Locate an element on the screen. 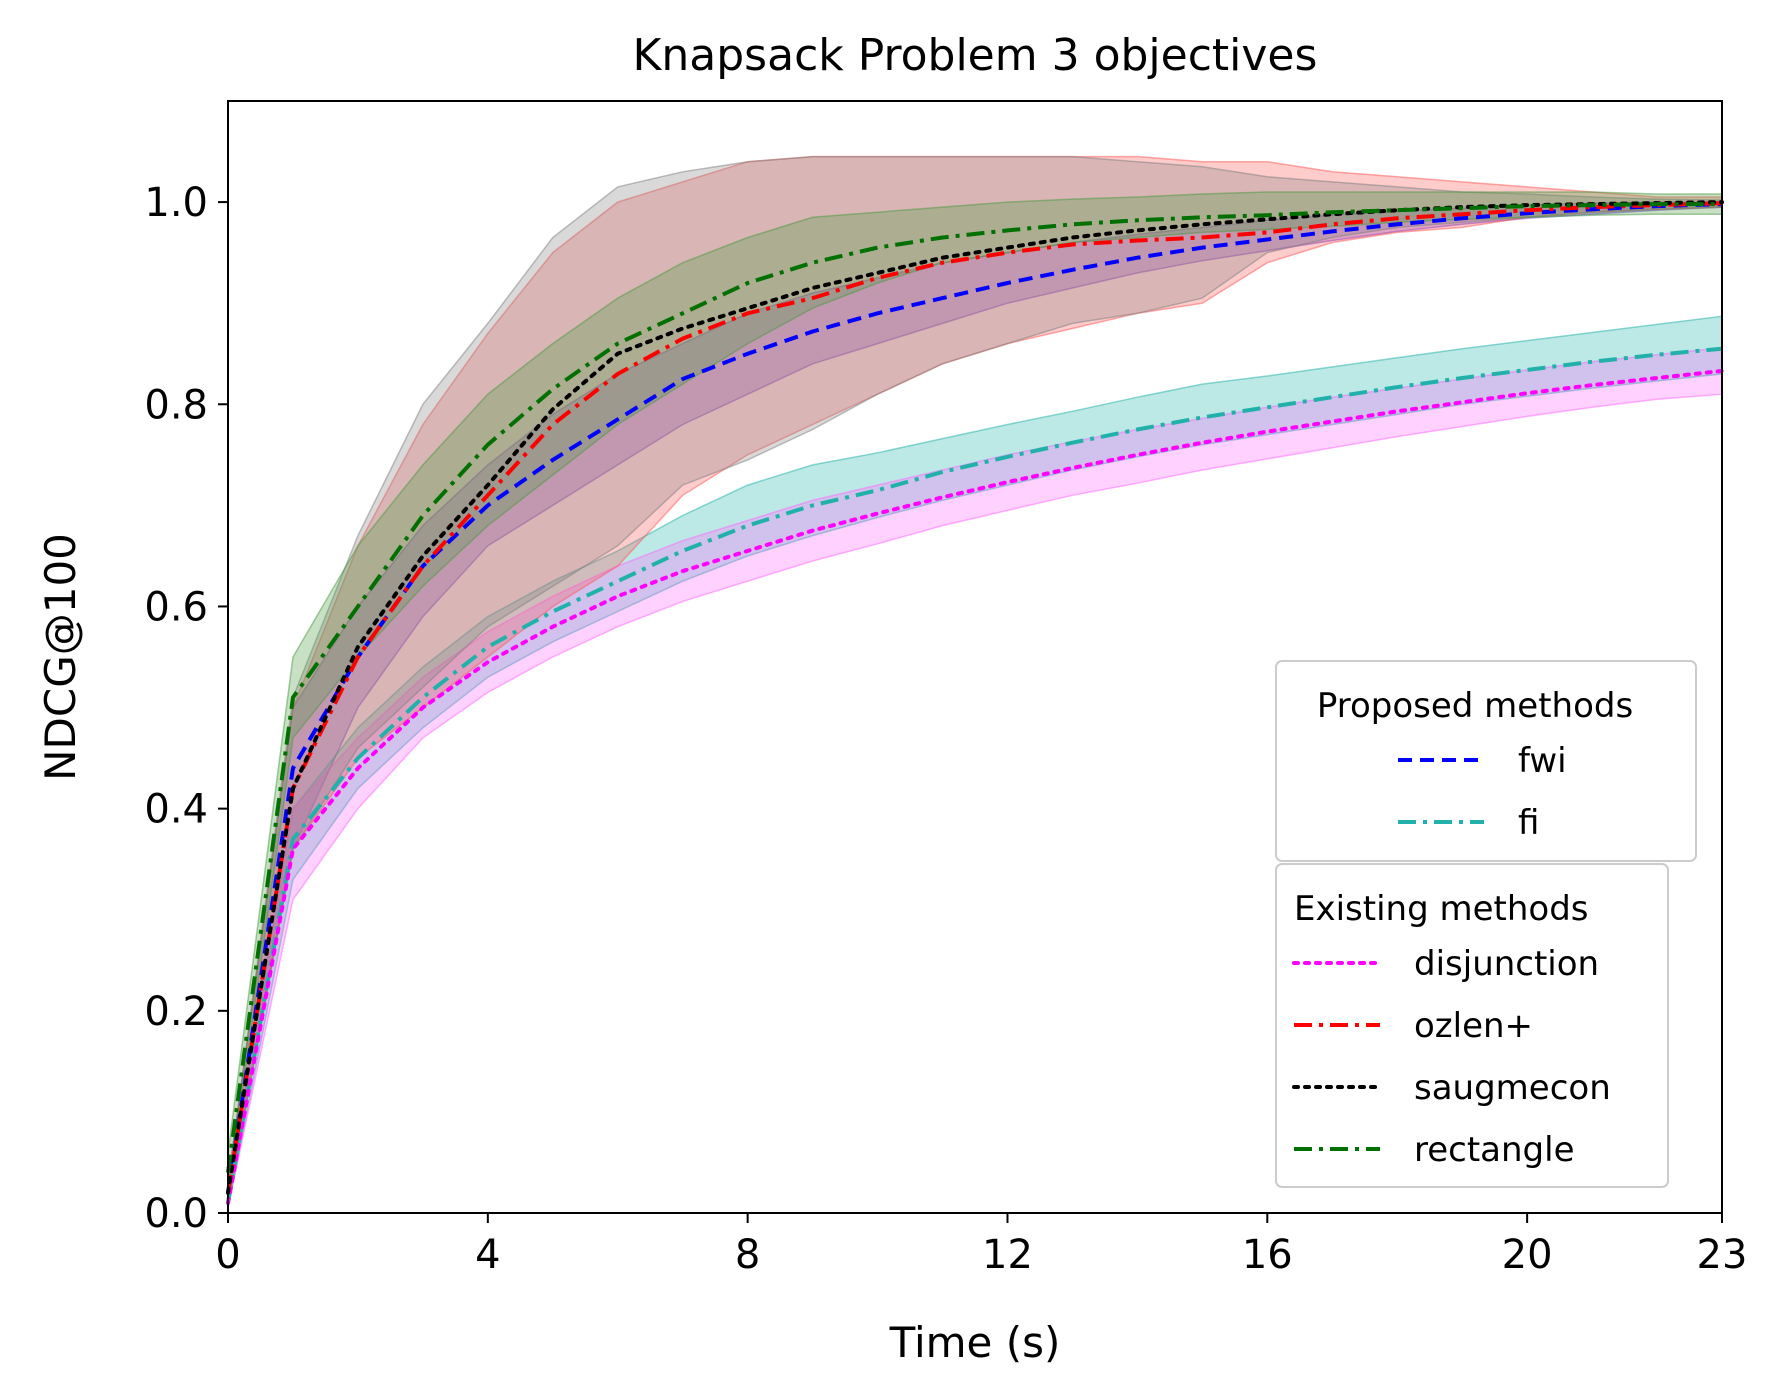 This screenshot has width=1780, height=1398. y-tick-label: 0.8 is located at coordinates (176, 405).